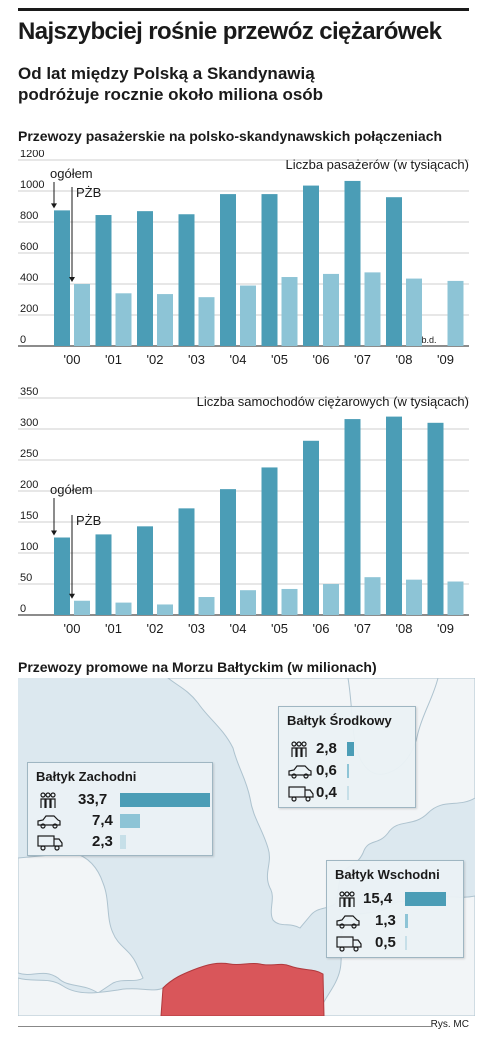 This screenshot has width=483, height=1056. What do you see at coordinates (242, 989) in the screenshot?
I see `poland-land` at bounding box center [242, 989].